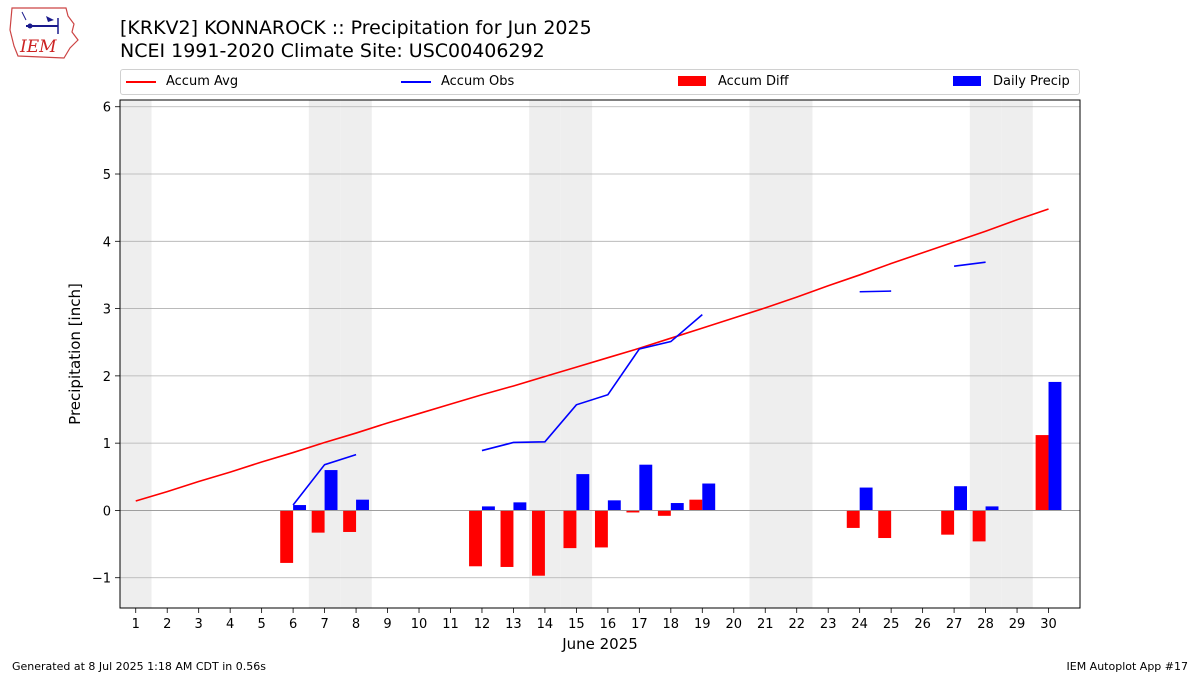 The image size is (1200, 675). Describe the element at coordinates (608, 624) in the screenshot. I see `xtick-label-16: 16` at that location.